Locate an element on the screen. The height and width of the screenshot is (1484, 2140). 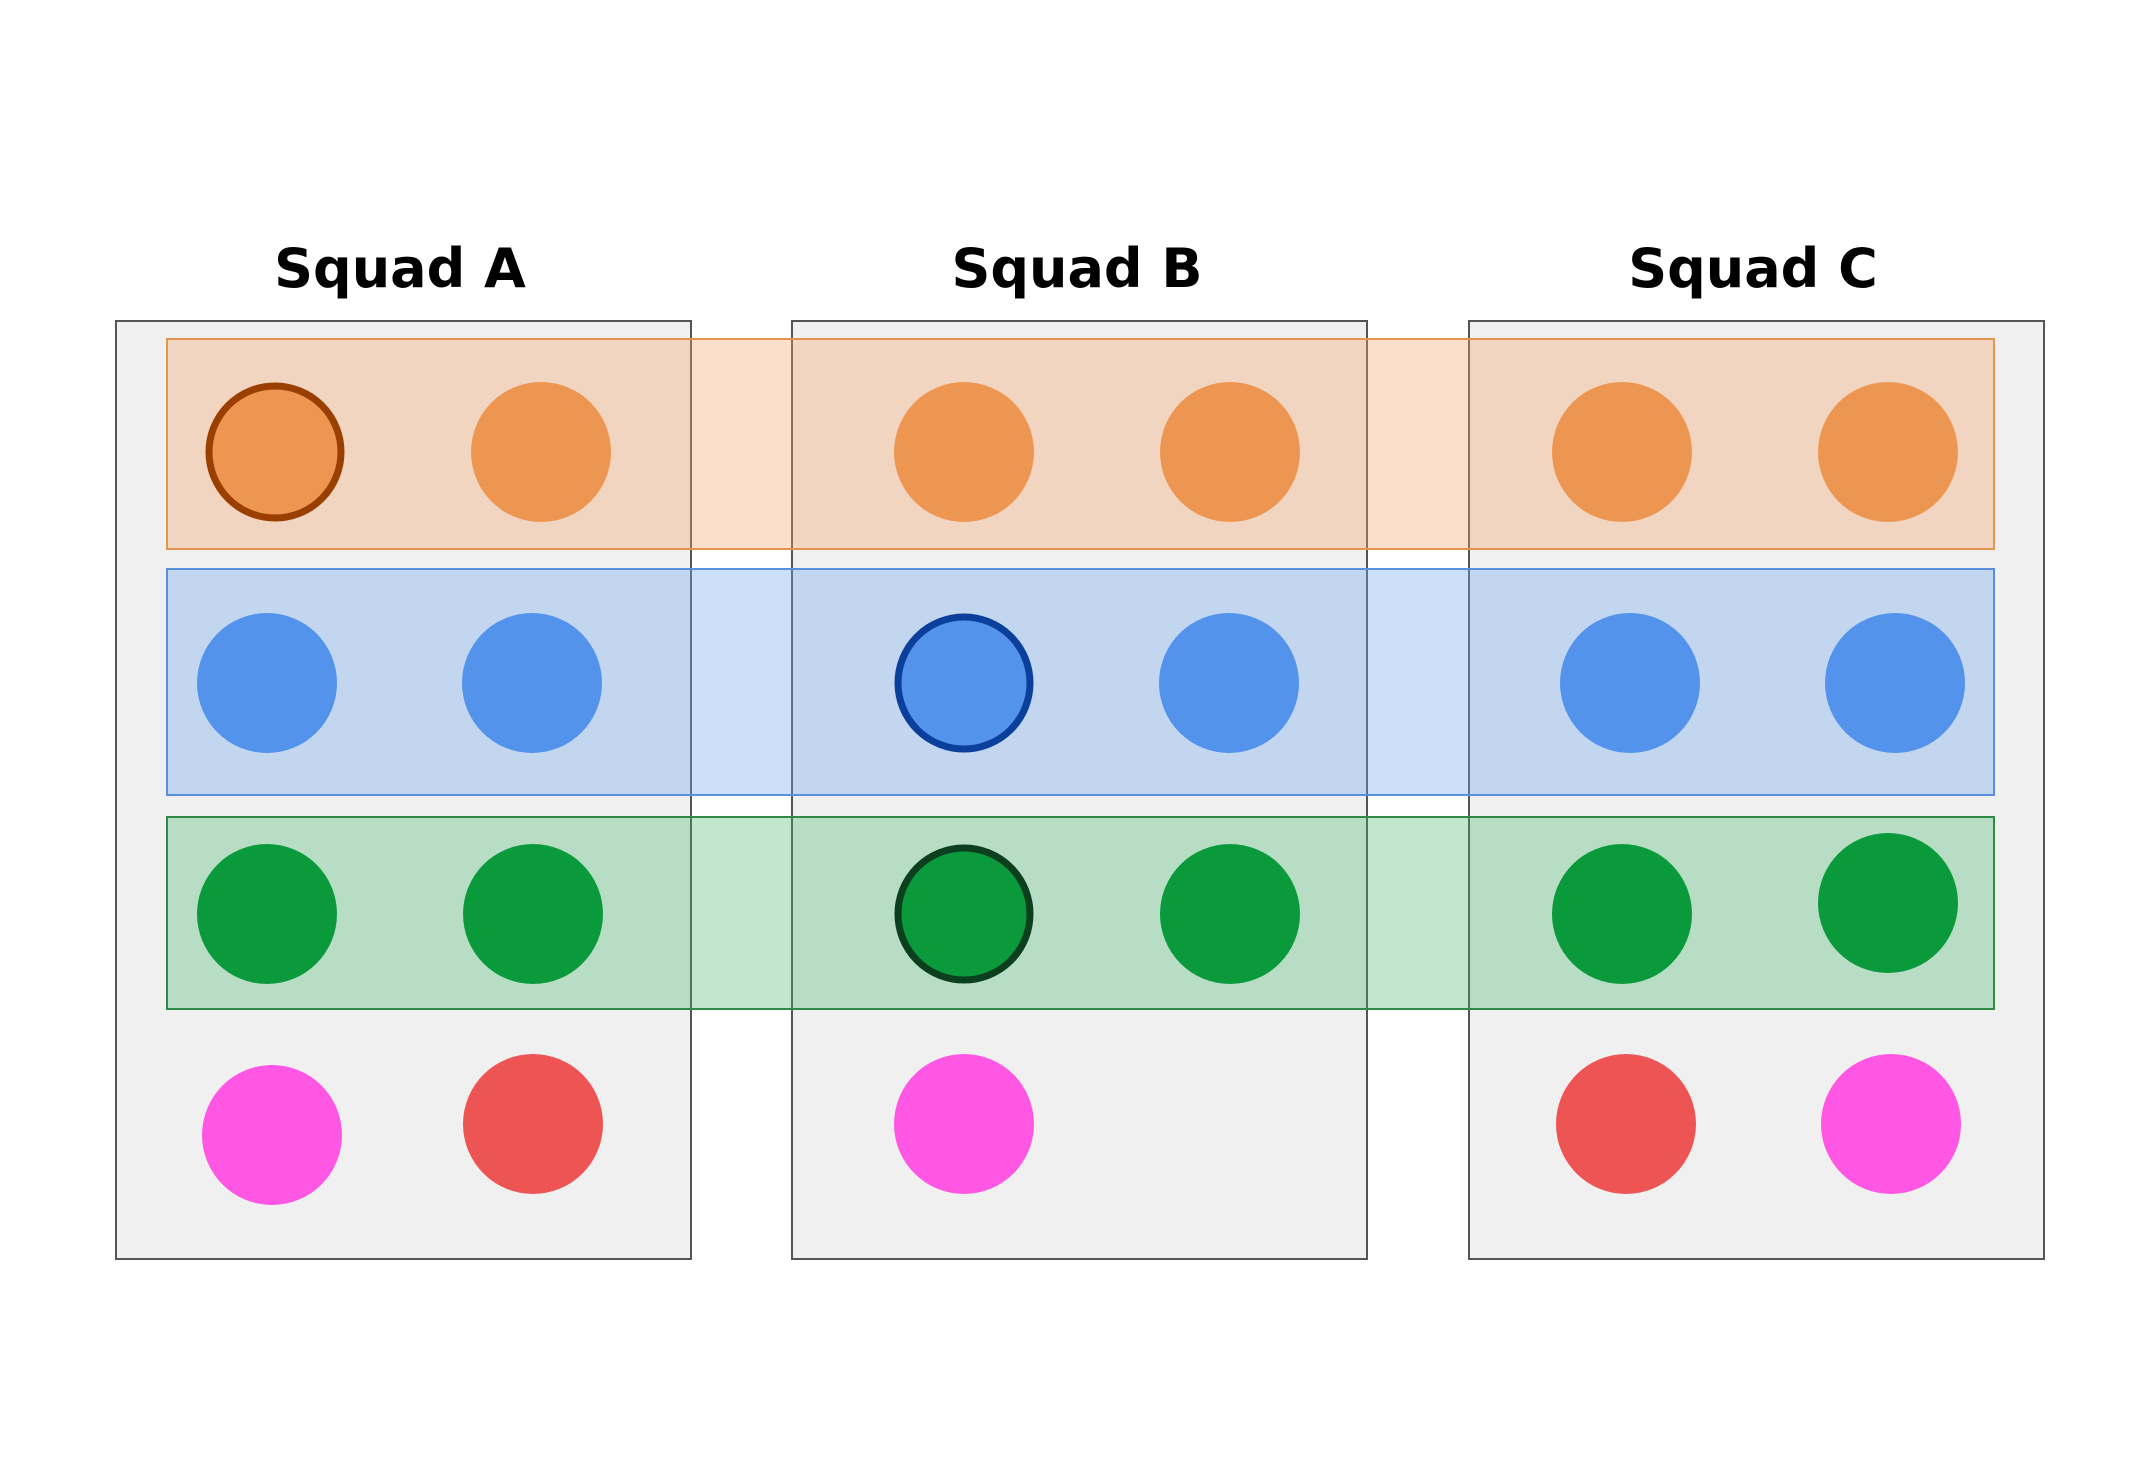
lane-orange is located at coordinates (1080, 444).